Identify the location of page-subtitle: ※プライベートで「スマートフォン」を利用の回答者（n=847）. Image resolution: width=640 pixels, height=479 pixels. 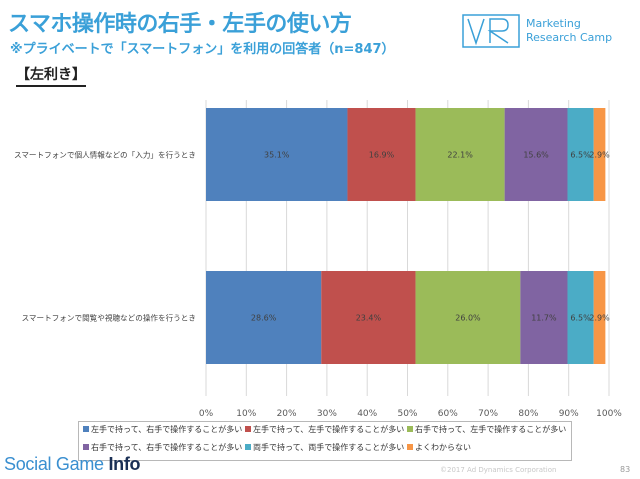
(202, 49).